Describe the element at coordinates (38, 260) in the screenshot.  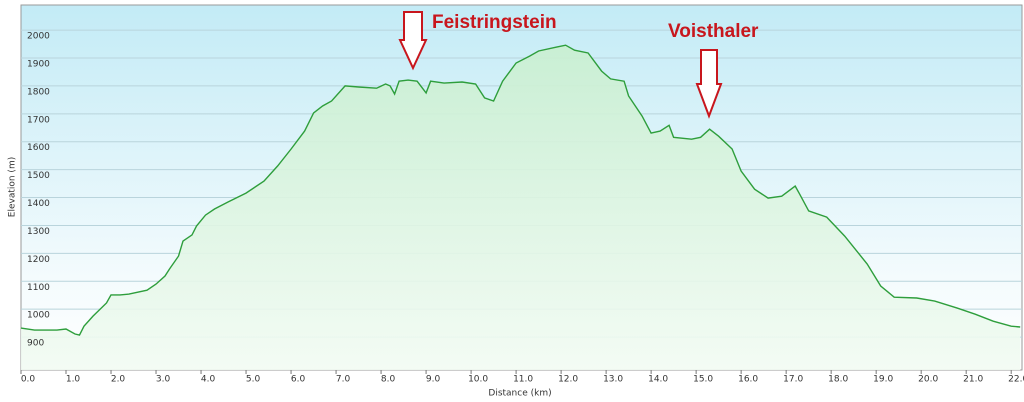
I see `y-tick-label: 1200` at that location.